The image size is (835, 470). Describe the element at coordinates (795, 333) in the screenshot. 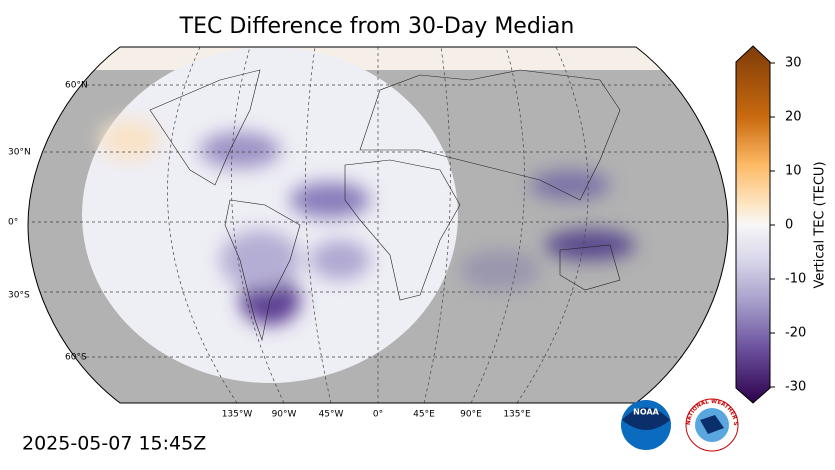

I see `colorbar-tick-label: -20` at that location.